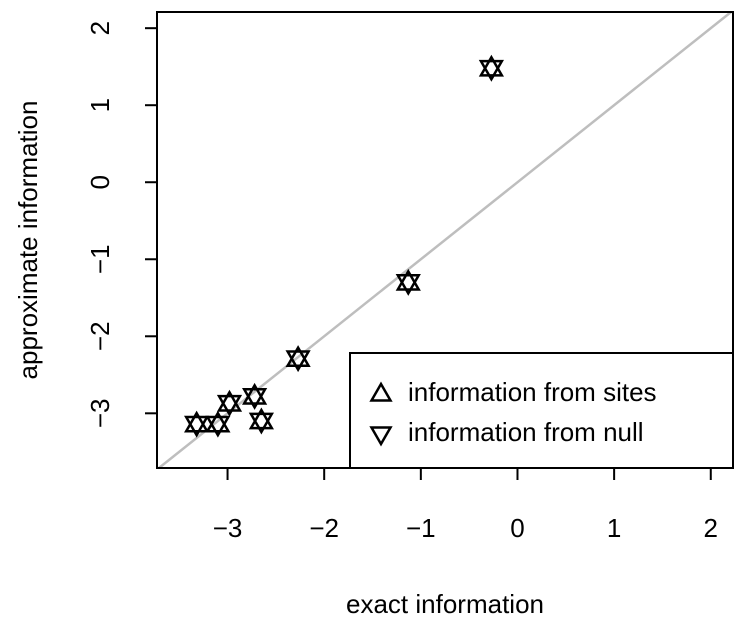 This screenshot has height=630, width=741. Describe the element at coordinates (28, 240) in the screenshot. I see `y-axis-label: approximate information` at that location.